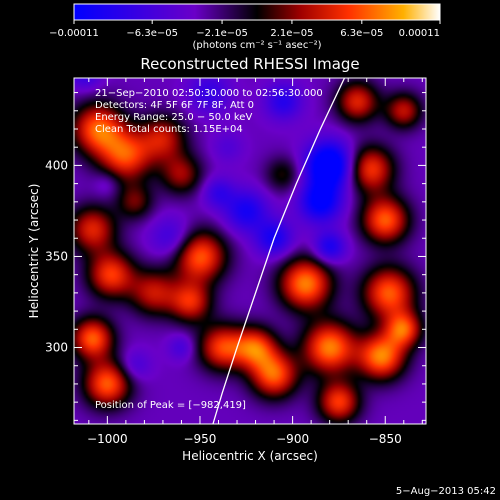 The height and width of the screenshot is (500, 500). Describe the element at coordinates (292, 439) in the screenshot. I see `x-tick-label: −900` at that location.